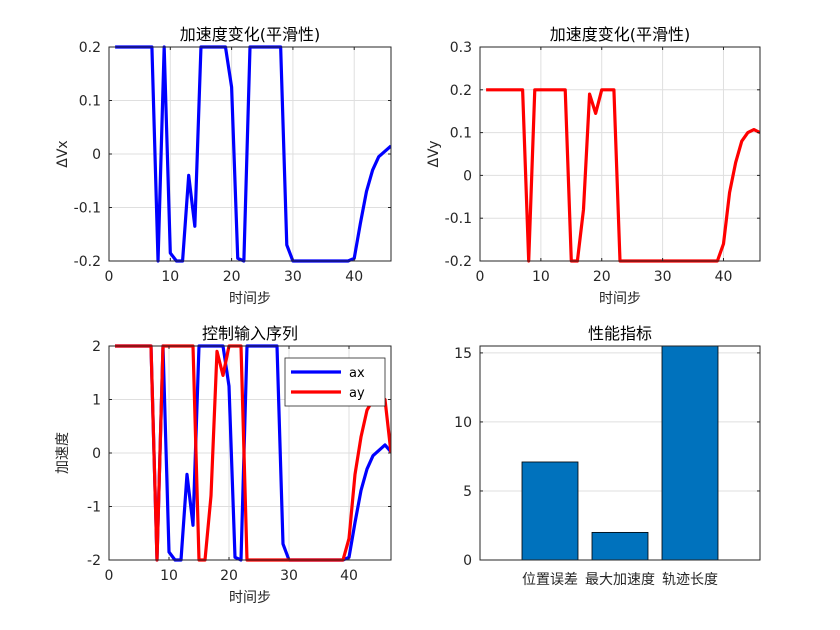  What do you see at coordinates (96, 401) in the screenshot?
I see `y-tick-label: 1` at bounding box center [96, 401].